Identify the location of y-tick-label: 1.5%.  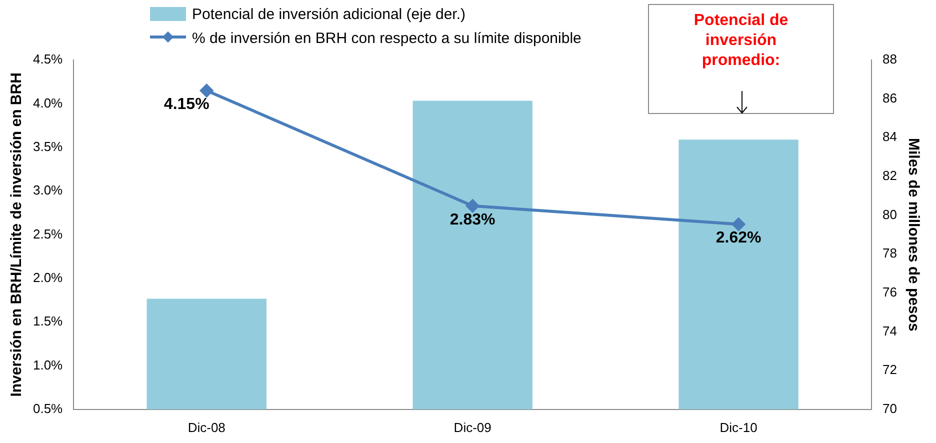
(48, 321).